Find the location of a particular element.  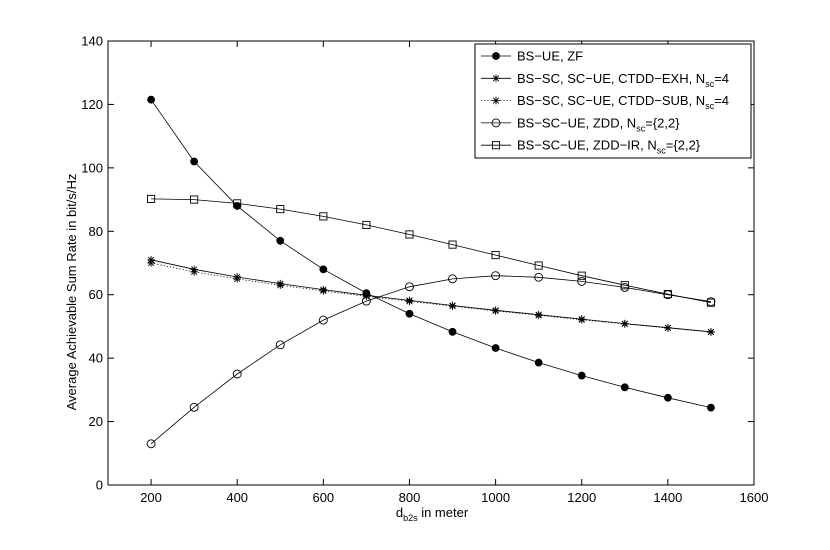

x-axis-label-main: d is located at coordinates (399, 512).